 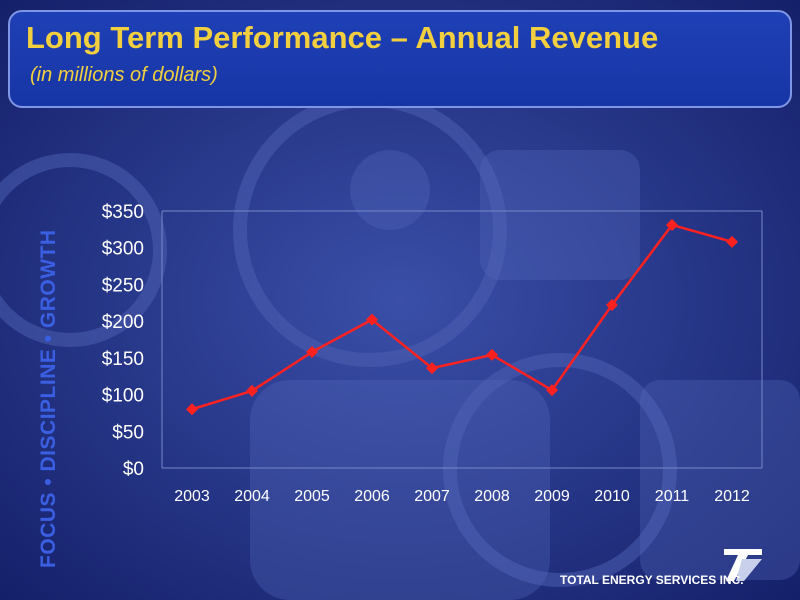 I want to click on y-tick-label: $300, so click(x=123, y=249).